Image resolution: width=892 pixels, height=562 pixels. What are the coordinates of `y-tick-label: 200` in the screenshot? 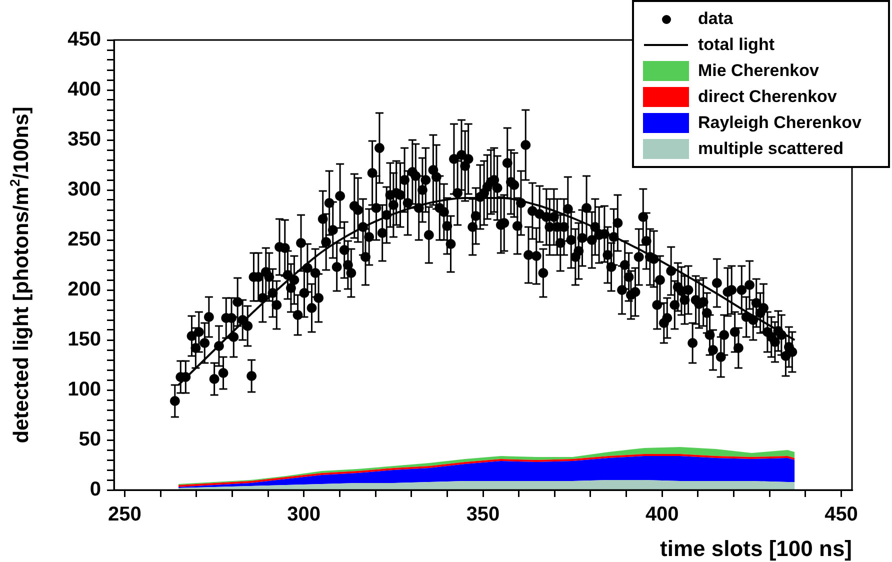 It's located at (84, 289).